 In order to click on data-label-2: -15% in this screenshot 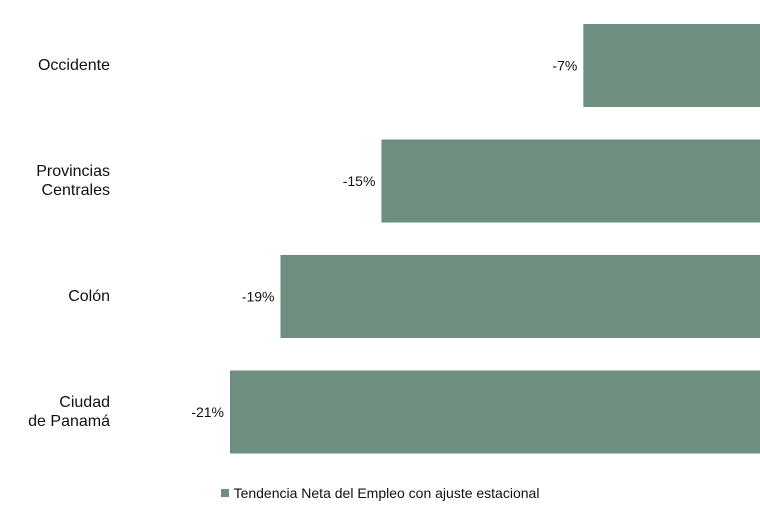, I will do `click(359, 181)`.